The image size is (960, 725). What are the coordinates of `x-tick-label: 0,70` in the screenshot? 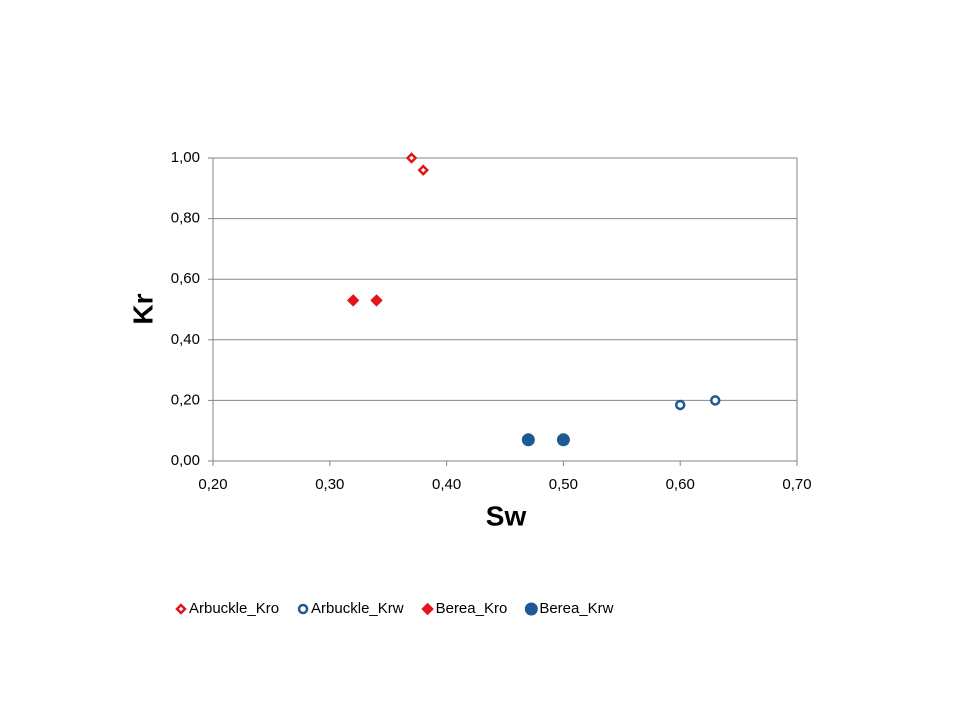 It's located at (796, 484).